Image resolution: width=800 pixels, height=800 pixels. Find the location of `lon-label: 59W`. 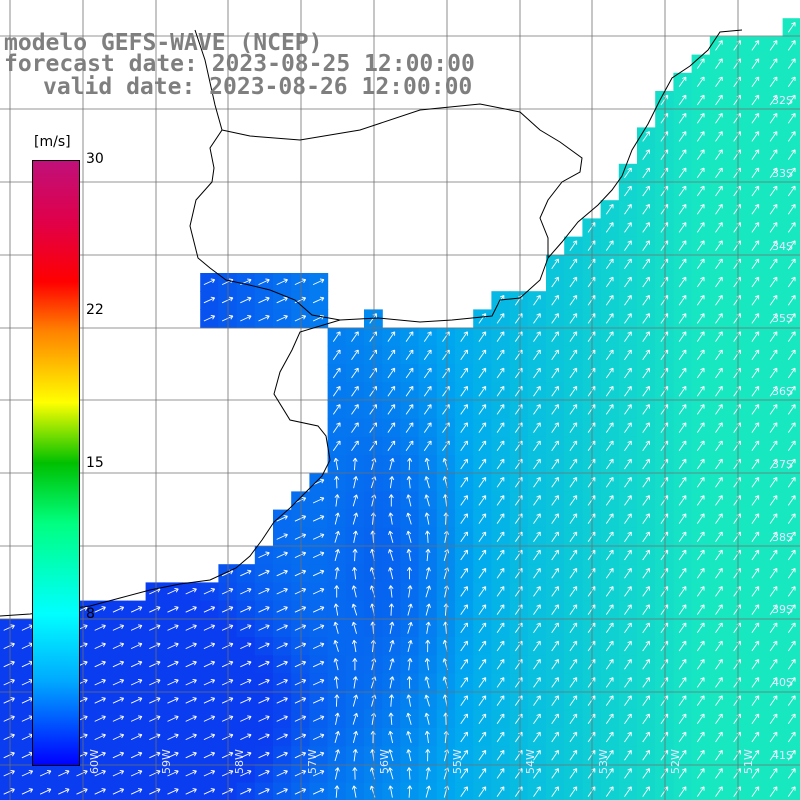

lon-label: 59W is located at coordinates (166, 761).